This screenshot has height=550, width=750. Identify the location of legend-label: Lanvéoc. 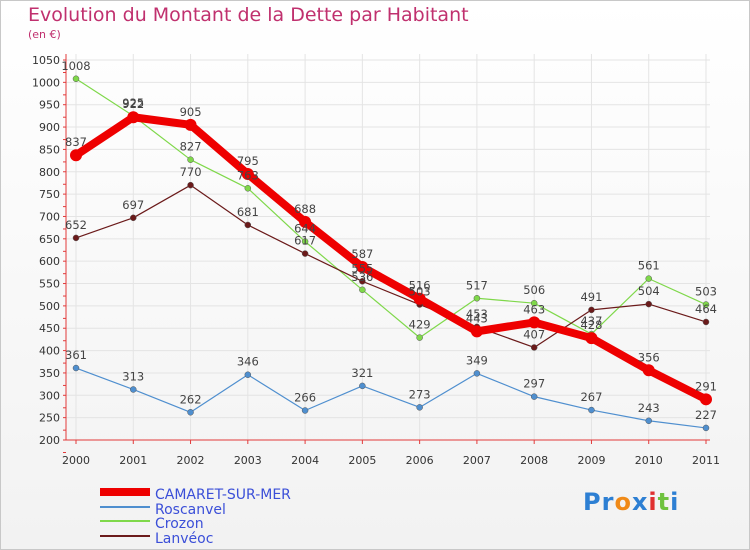
(184, 538).